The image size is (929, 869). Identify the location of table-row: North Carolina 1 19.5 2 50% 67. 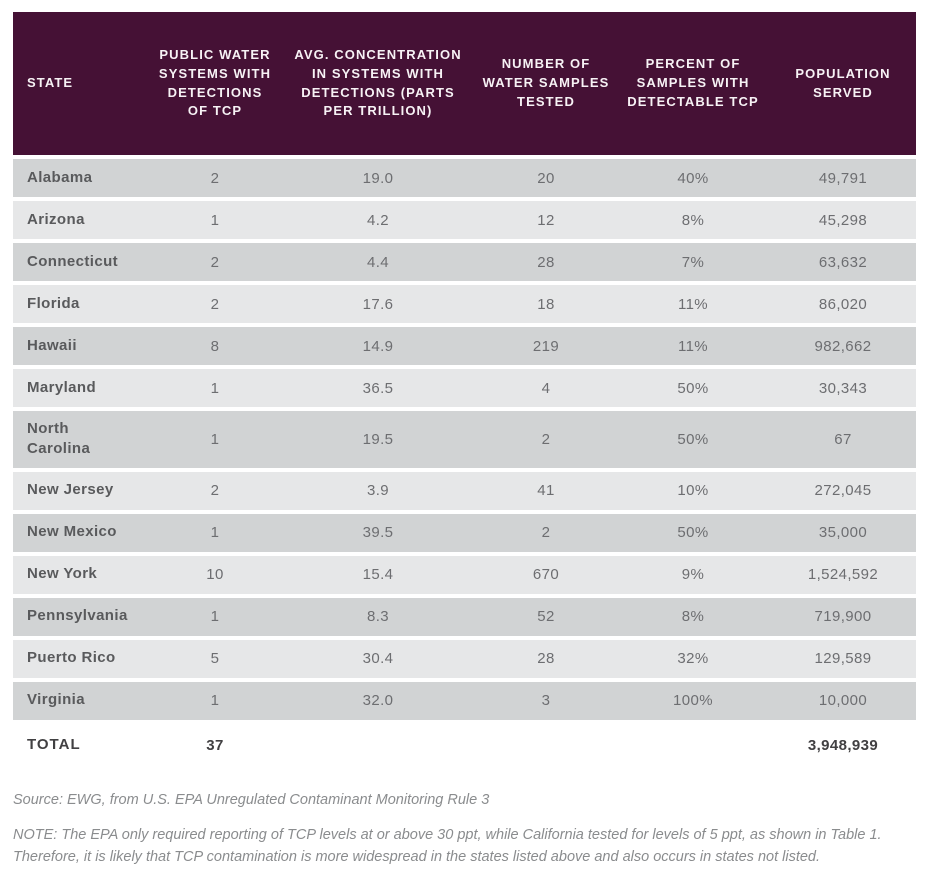
(464, 439).